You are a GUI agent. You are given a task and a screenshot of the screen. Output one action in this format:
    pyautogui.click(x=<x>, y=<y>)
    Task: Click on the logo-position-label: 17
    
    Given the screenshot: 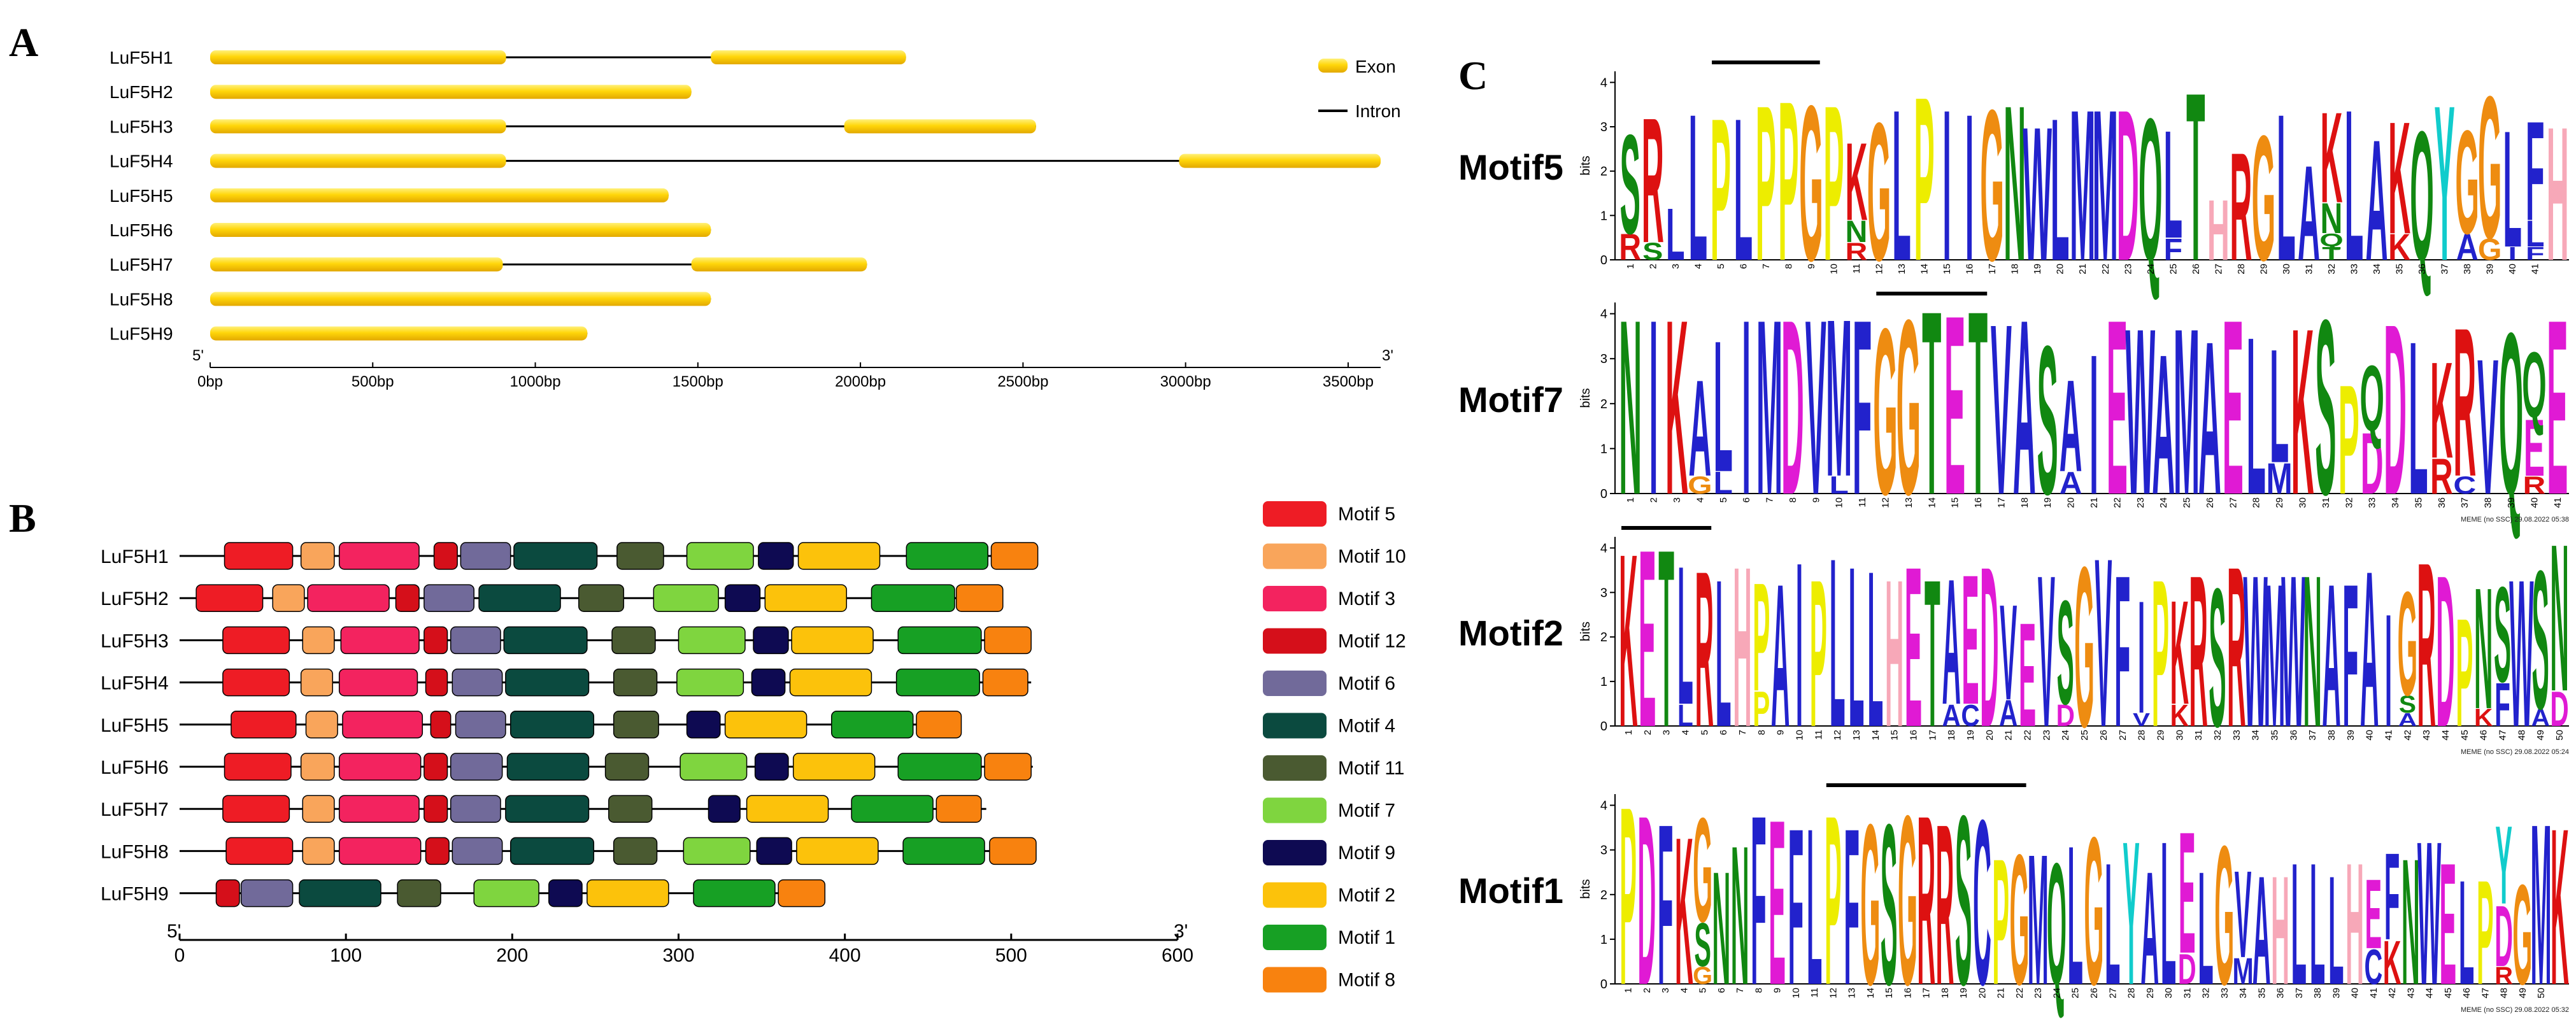 What is the action you would take?
    pyautogui.click(x=2002, y=502)
    